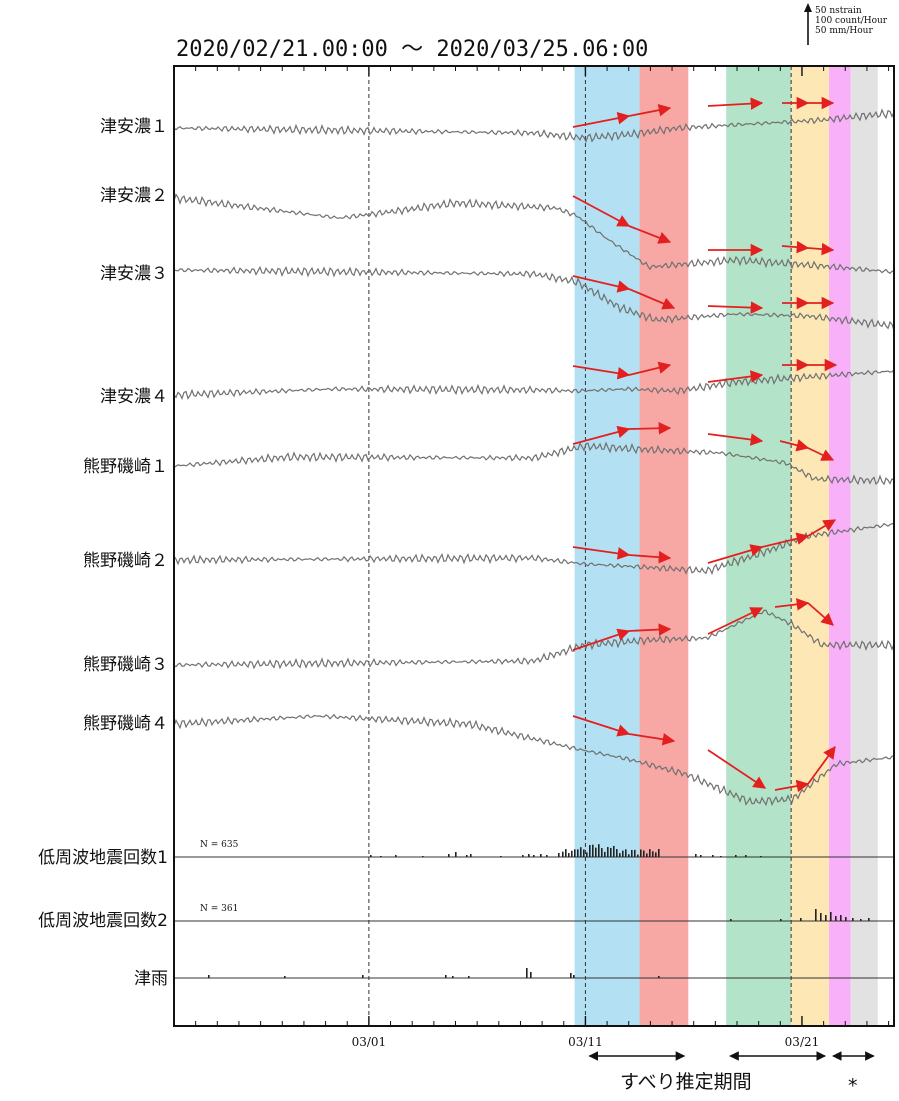 The height and width of the screenshot is (1101, 899). I want to click on scale-legend-count: 100 count/Hour, so click(851, 21).